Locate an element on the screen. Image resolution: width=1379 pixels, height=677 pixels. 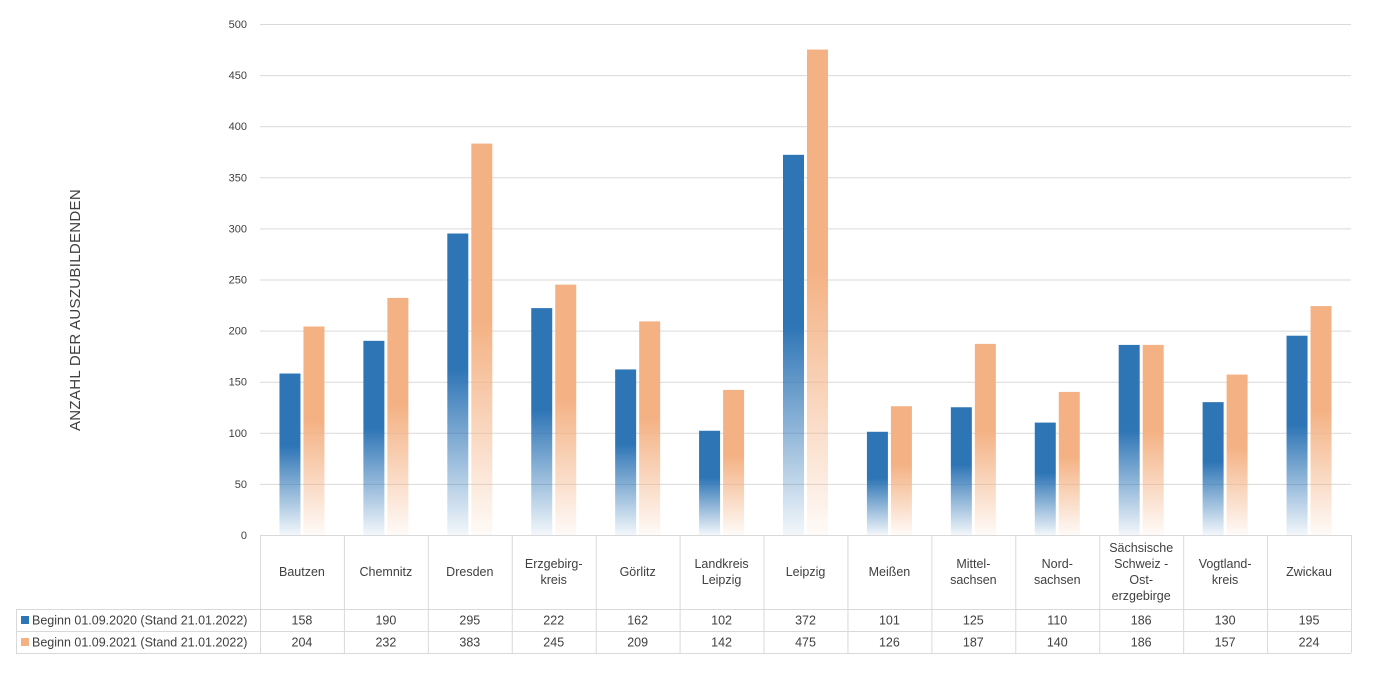
data-label: 187 is located at coordinates (973, 643).